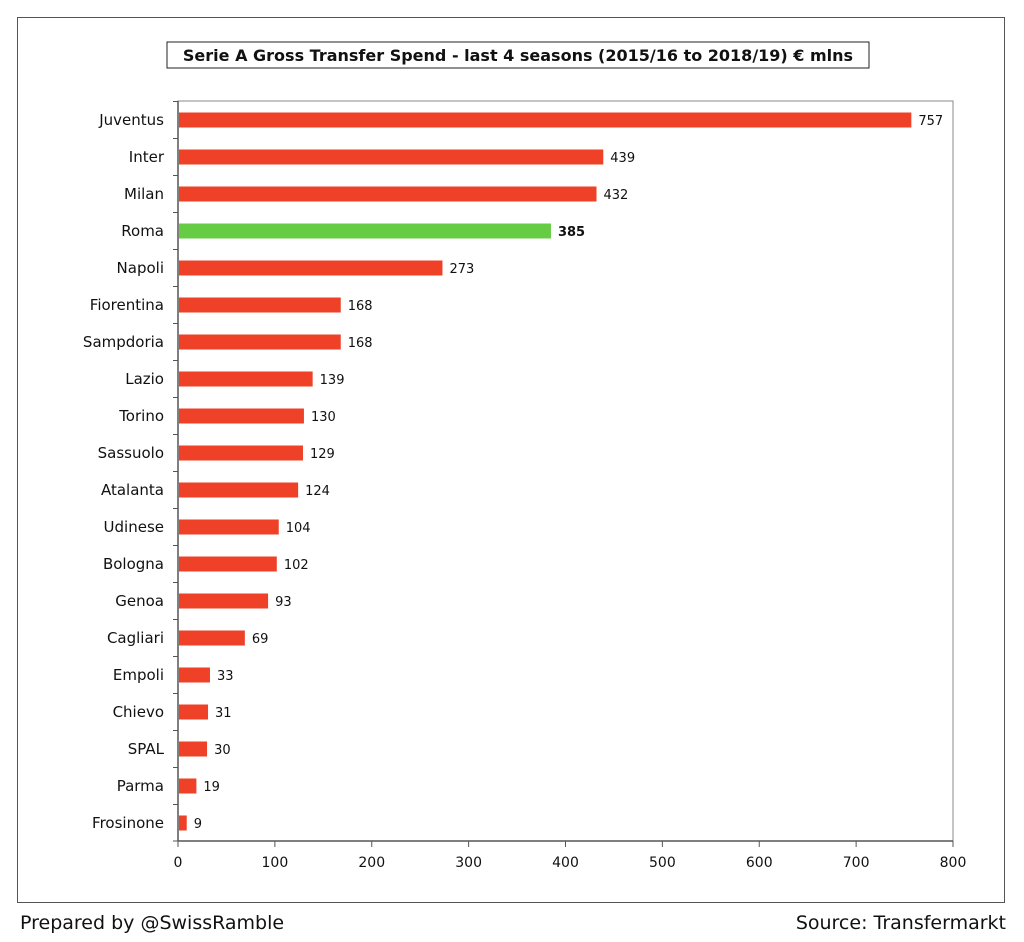  I want to click on bar-fiorentina, so click(260, 305).